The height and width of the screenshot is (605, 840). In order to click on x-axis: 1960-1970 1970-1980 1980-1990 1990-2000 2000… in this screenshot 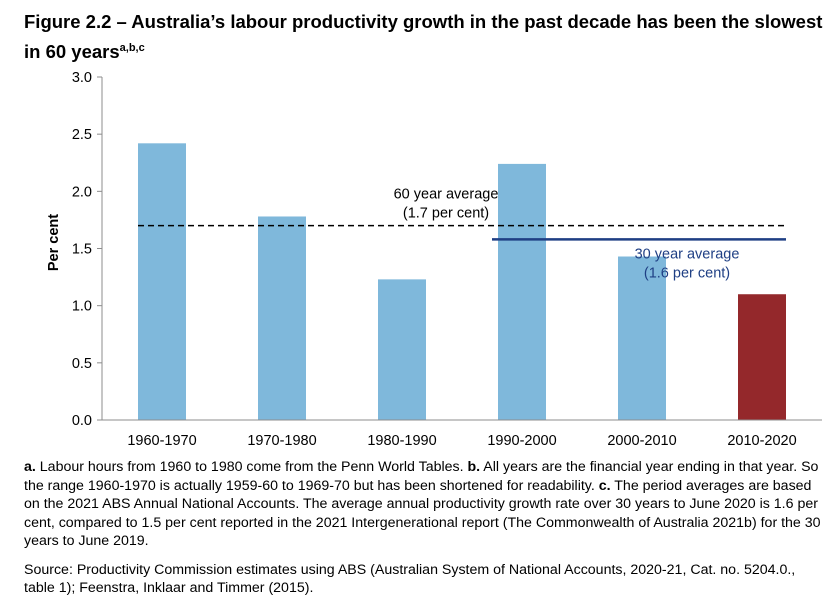, I will do `click(462, 434)`.